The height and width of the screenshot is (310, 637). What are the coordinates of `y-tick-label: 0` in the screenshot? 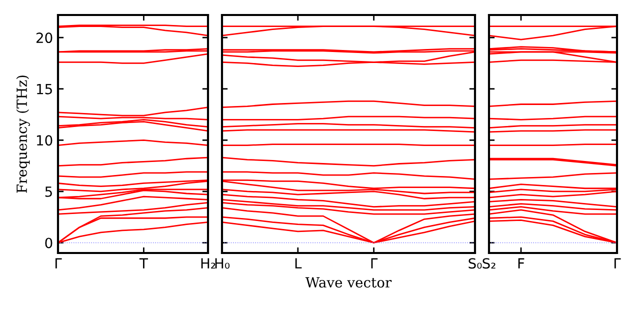 It's located at (48, 243).